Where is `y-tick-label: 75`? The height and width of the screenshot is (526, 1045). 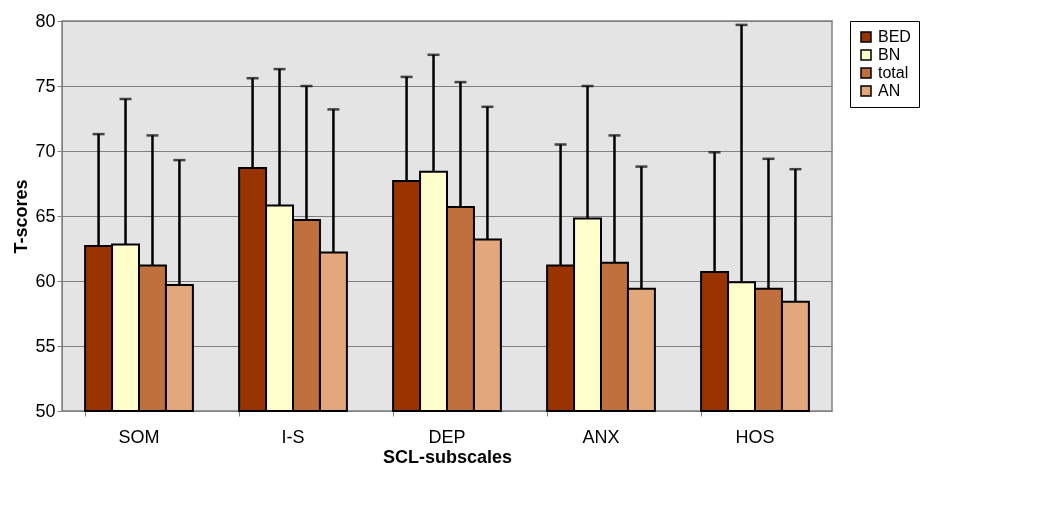
y-tick-label: 75 is located at coordinates (45, 85).